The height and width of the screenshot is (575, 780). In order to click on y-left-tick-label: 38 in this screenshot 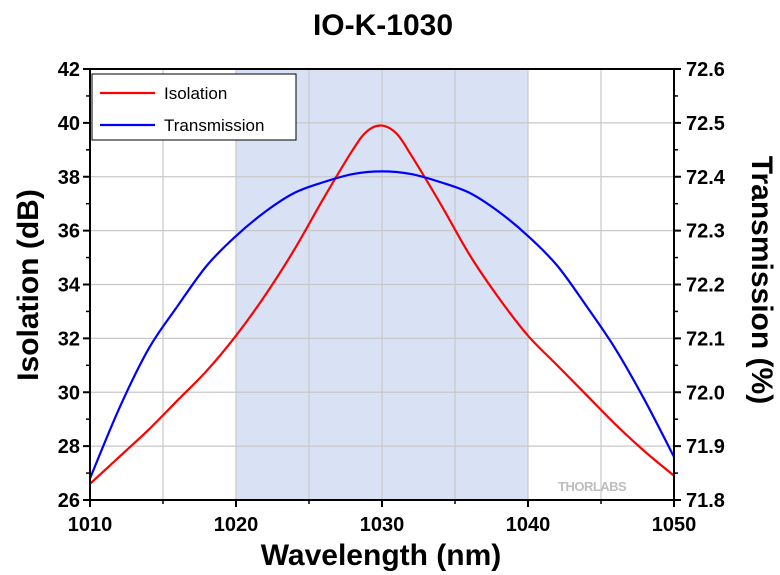, I will do `click(69, 178)`.